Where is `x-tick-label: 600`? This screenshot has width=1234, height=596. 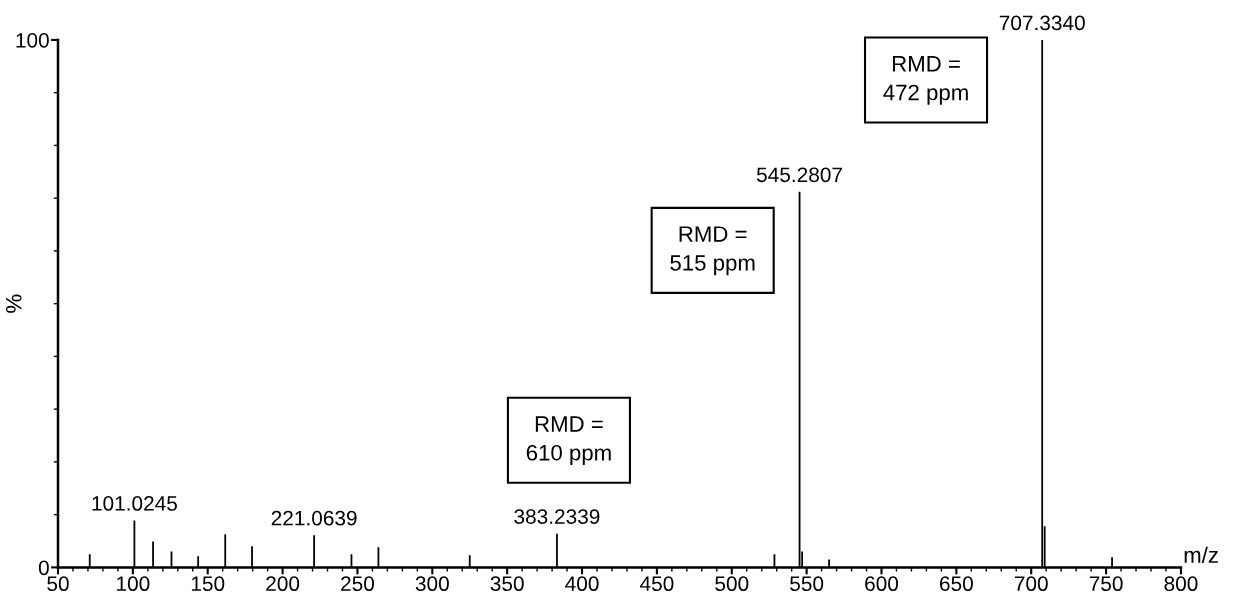 x-tick-label: 600 is located at coordinates (882, 584).